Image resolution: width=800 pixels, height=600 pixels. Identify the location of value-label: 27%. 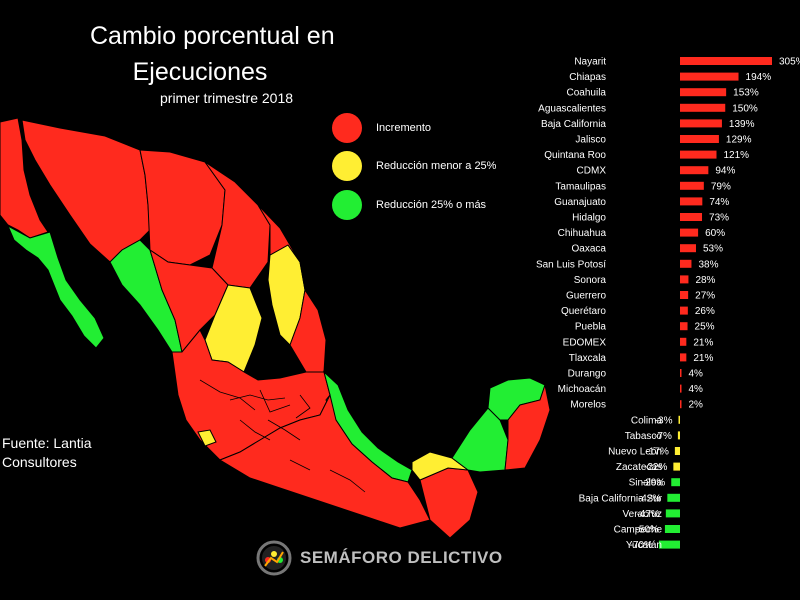
(705, 296).